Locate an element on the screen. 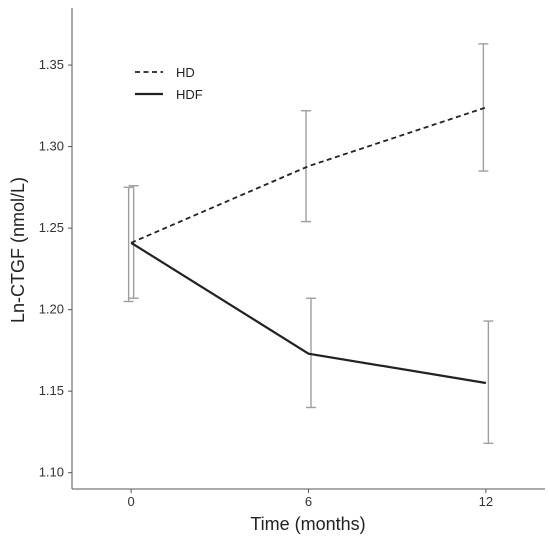  x-tick-label: 12 is located at coordinates (486, 501).